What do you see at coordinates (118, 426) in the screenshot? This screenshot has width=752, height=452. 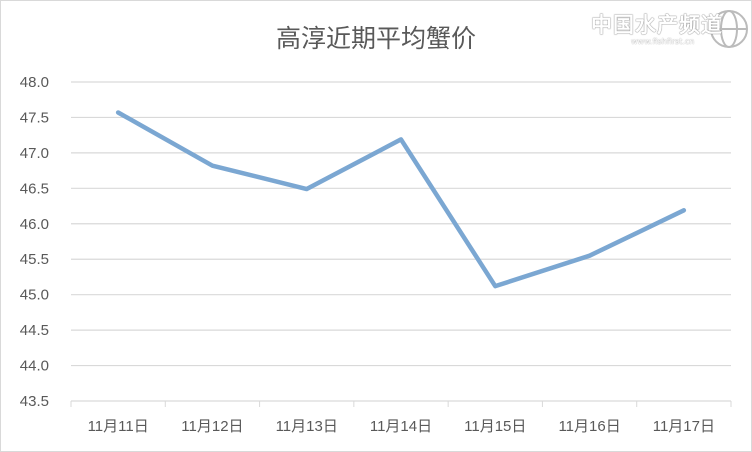 I see `x-tick-label: 11月11日` at bounding box center [118, 426].